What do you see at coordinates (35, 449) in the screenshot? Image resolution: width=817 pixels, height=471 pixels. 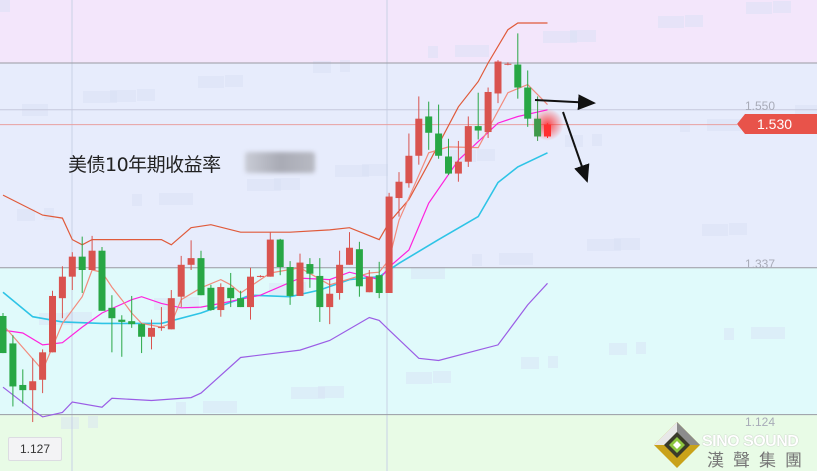 I see `crosshair-price-label: 1.127` at bounding box center [35, 449].